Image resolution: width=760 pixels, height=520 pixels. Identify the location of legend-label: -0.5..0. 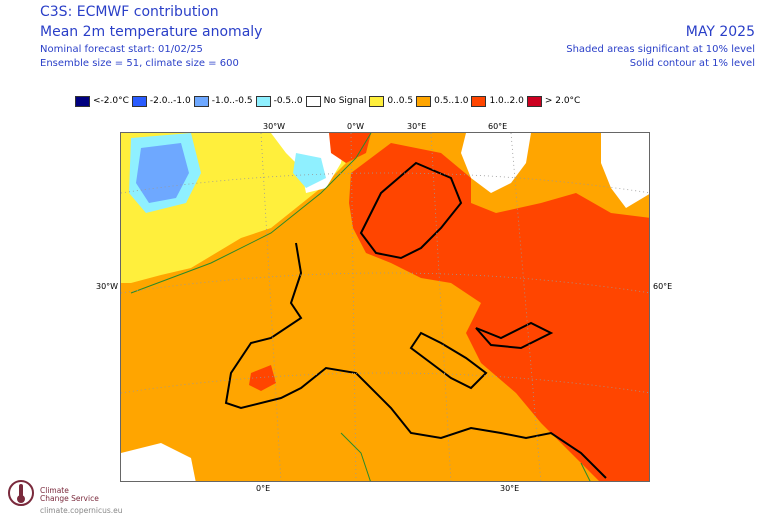
(288, 101).